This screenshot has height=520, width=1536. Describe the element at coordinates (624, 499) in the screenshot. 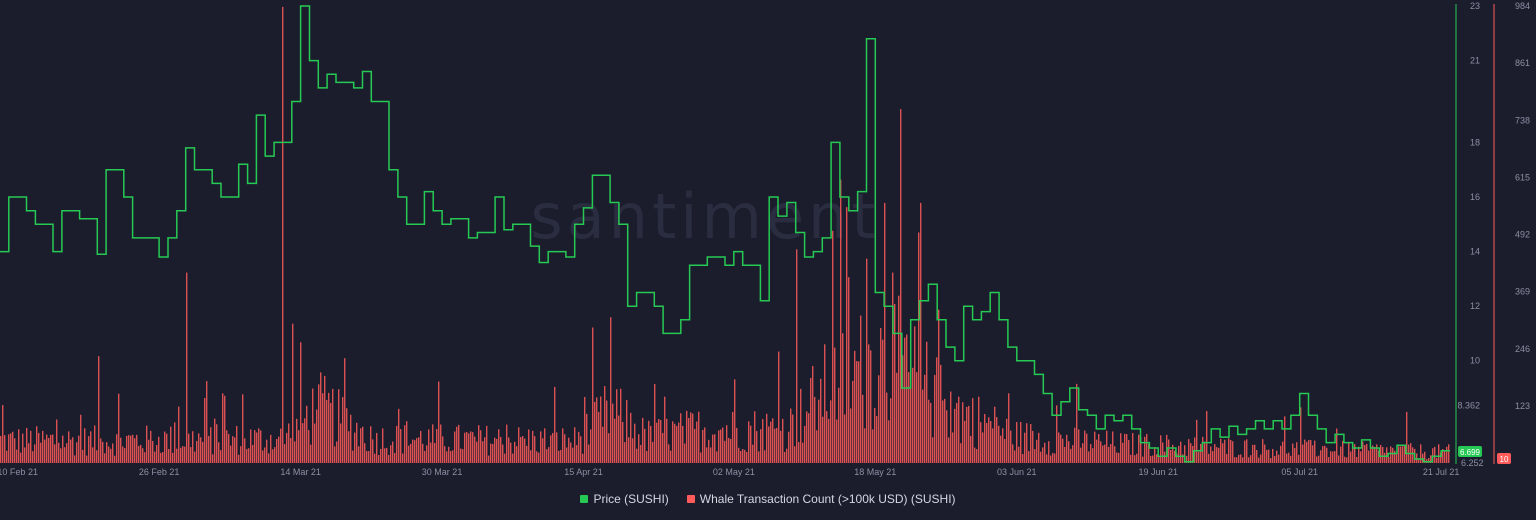

I see `legend-item-price: Price (SUSHI)` at that location.